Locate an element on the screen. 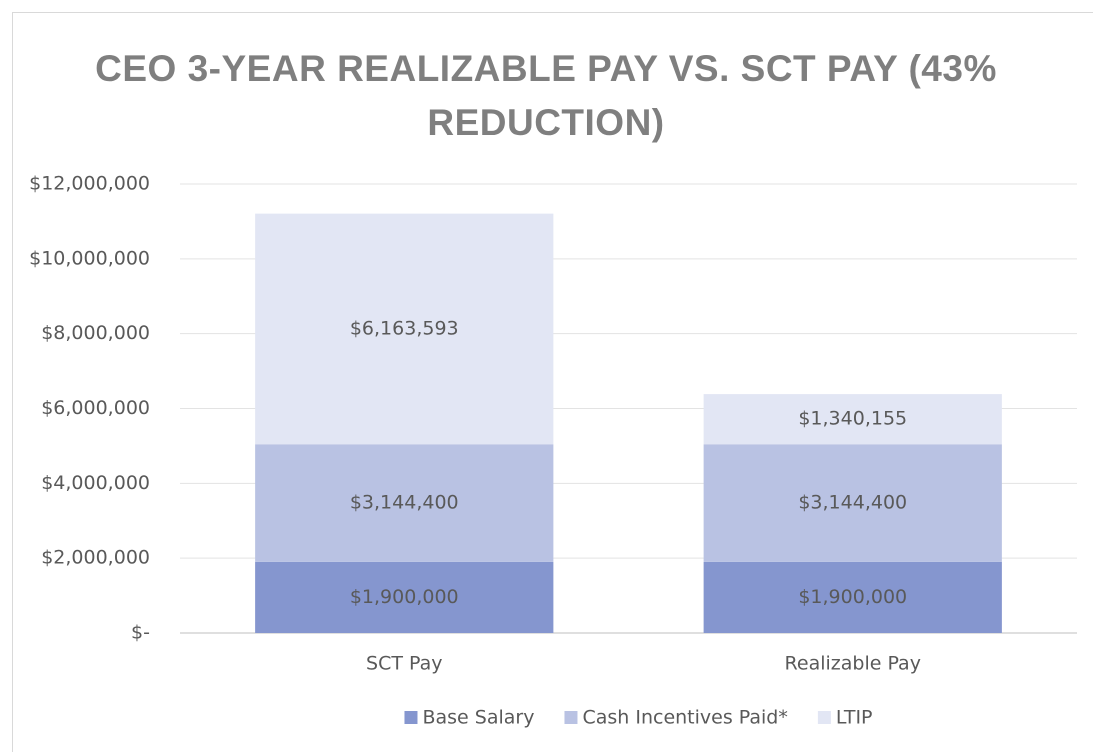 The image size is (1093, 752). y-tick-label: $- is located at coordinates (140, 633).